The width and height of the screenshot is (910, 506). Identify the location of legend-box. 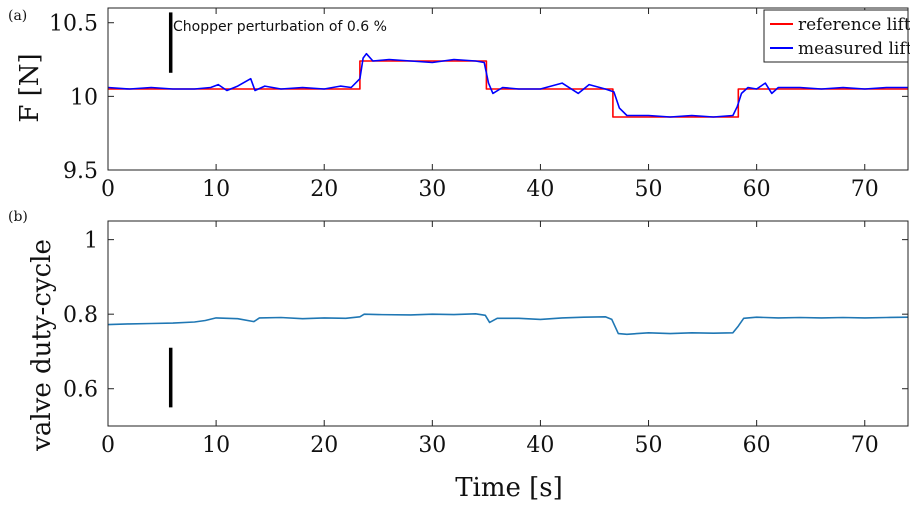
(836, 36).